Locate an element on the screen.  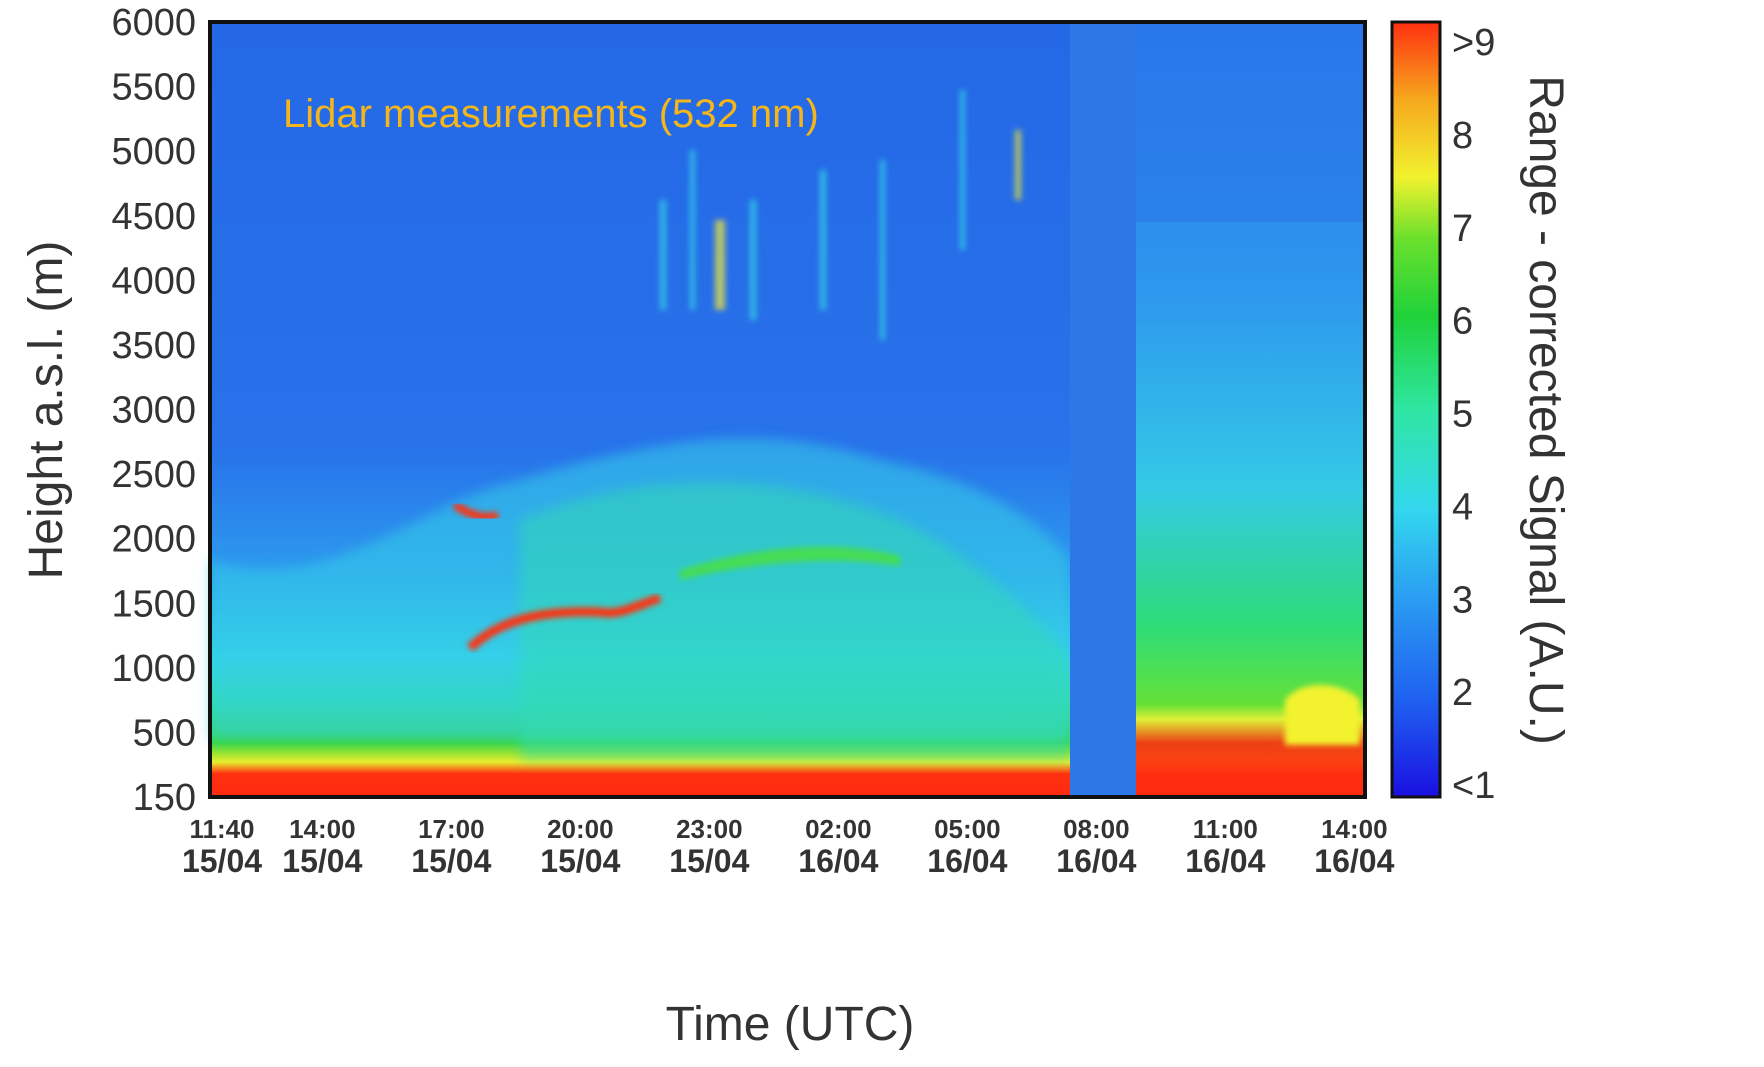
y-tick-label: 3000 is located at coordinates (153, 411).